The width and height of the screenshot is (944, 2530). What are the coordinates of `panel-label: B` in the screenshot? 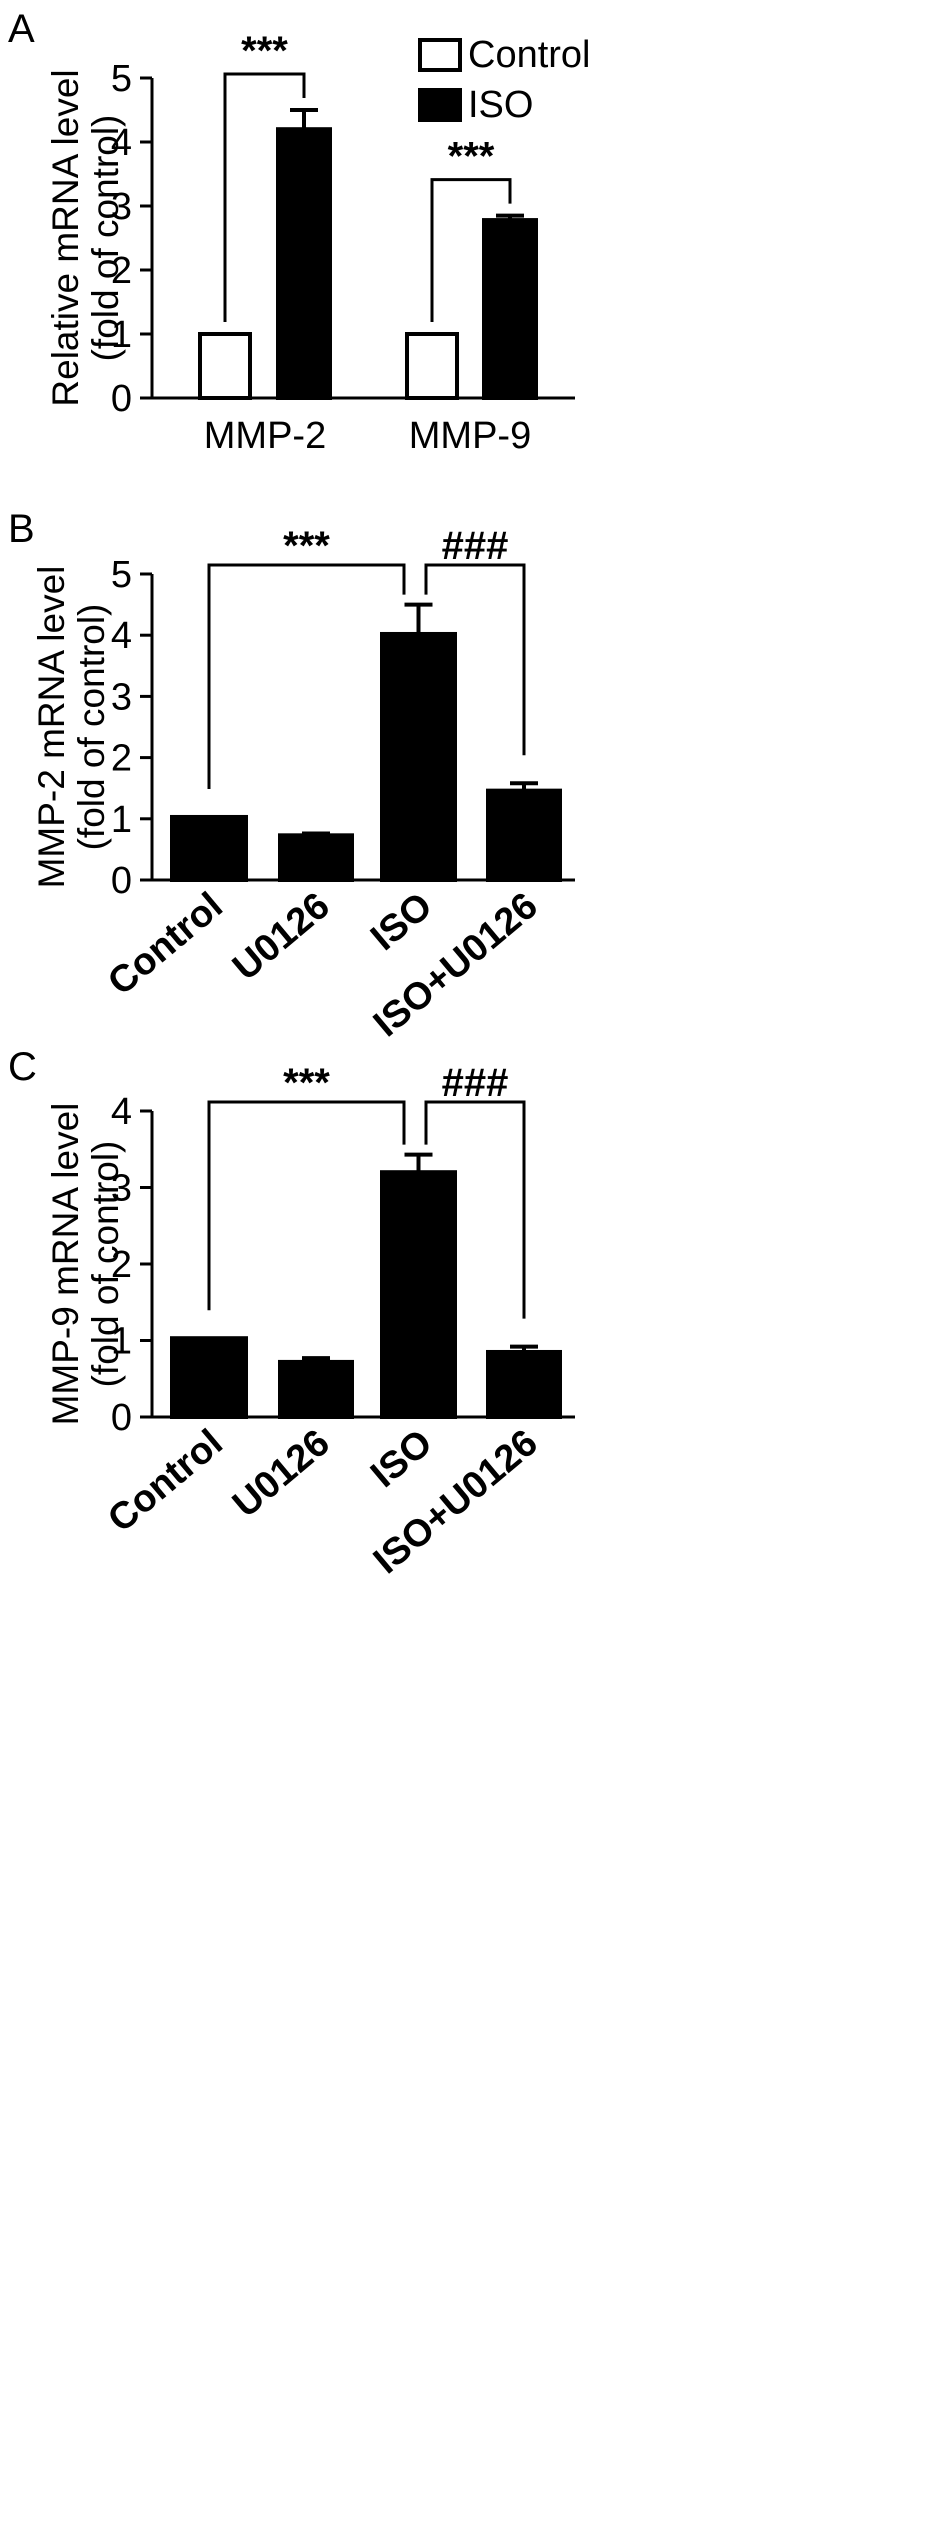 It's located at (21, 529).